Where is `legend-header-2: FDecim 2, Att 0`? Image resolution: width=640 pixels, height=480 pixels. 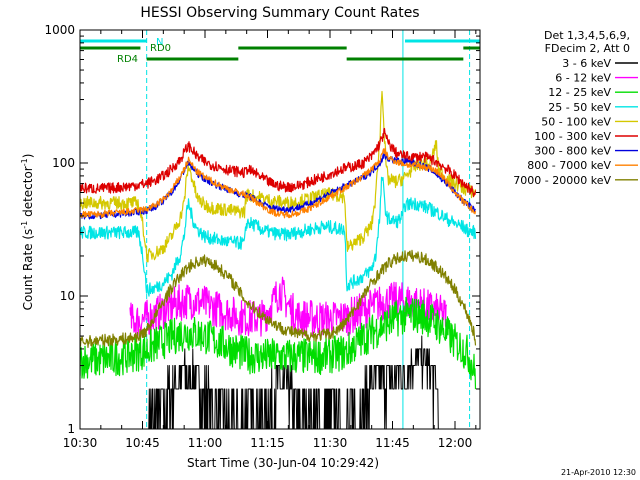
legend-header-2: FDecim 2, Att 0 is located at coordinates (587, 48).